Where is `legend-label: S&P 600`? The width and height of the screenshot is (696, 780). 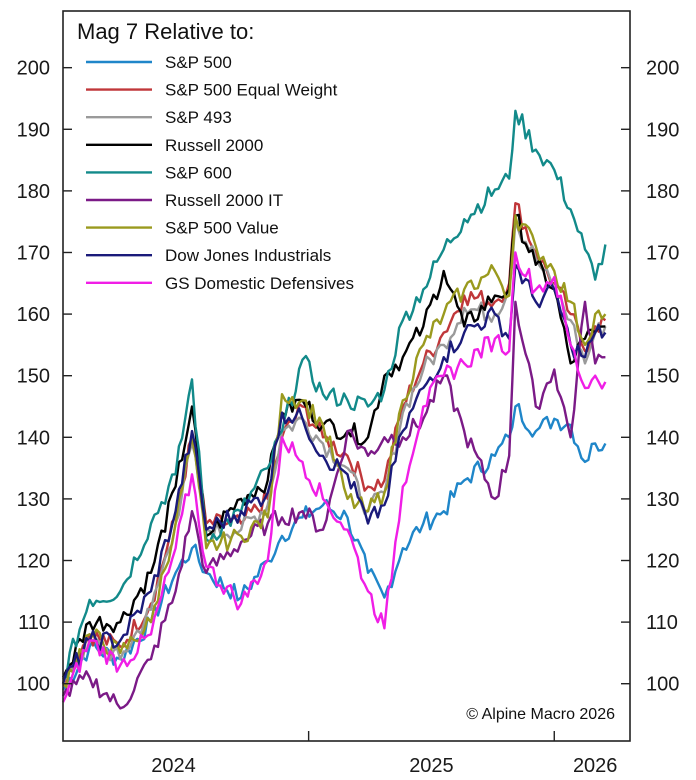
legend-label: S&P 600 is located at coordinates (198, 172).